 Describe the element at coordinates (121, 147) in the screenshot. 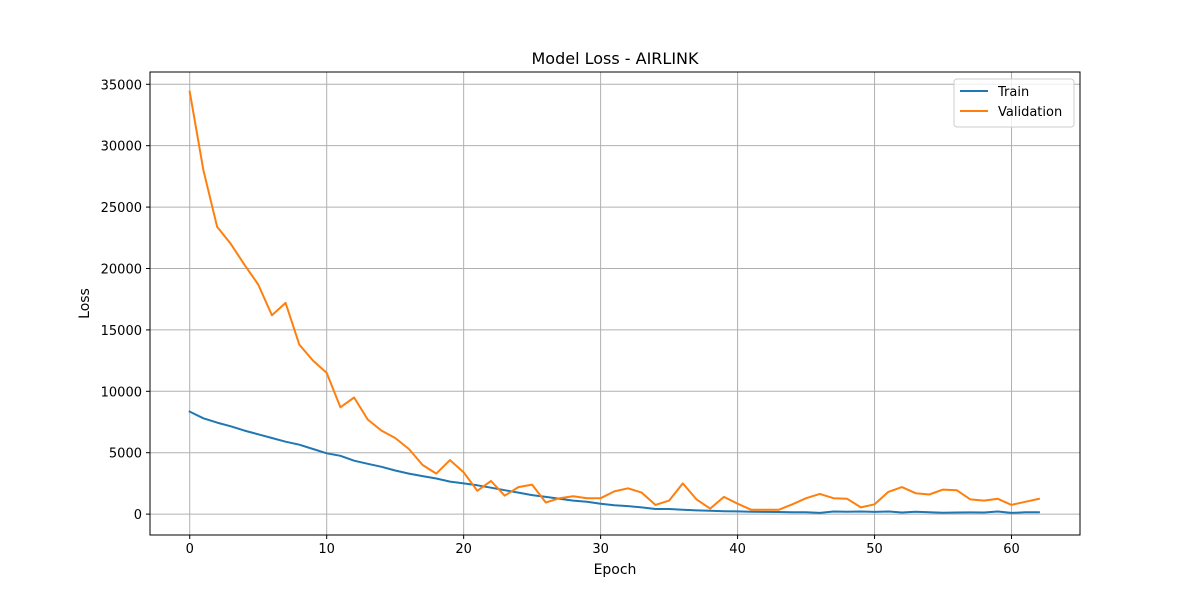

I see `y-tick-label: 30000` at that location.